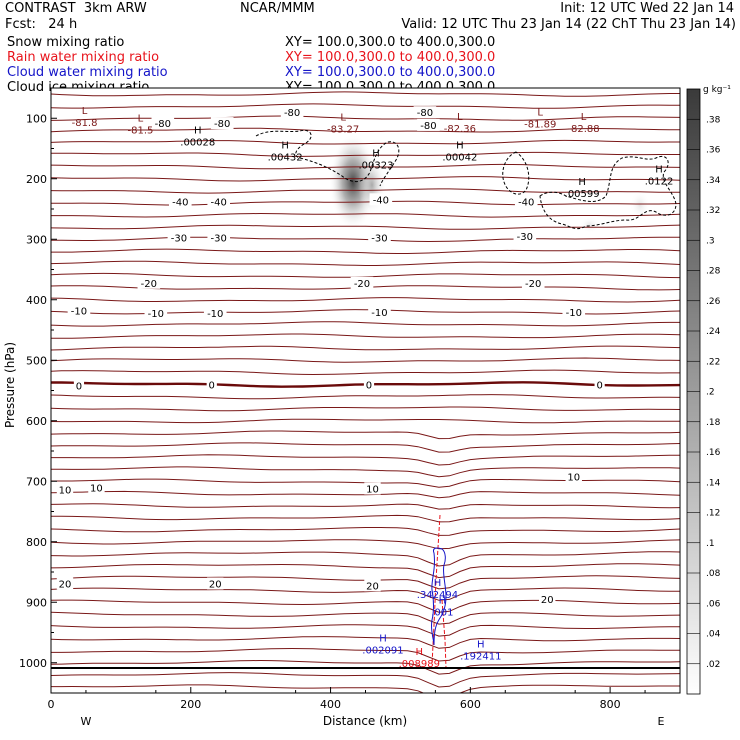 The height and width of the screenshot is (740, 740). What do you see at coordinates (36, 179) in the screenshot?
I see `y-tick-label-1: 200` at bounding box center [36, 179].